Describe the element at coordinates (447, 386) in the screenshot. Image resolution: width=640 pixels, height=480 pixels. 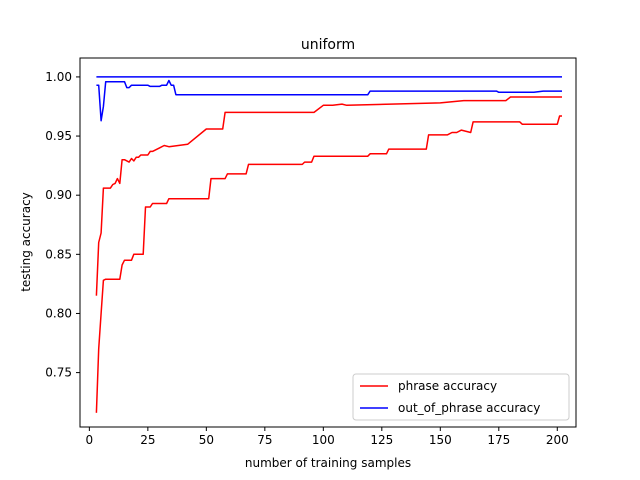
I see `legend-label-phrase-accuracy: phrase accuracy` at that location.